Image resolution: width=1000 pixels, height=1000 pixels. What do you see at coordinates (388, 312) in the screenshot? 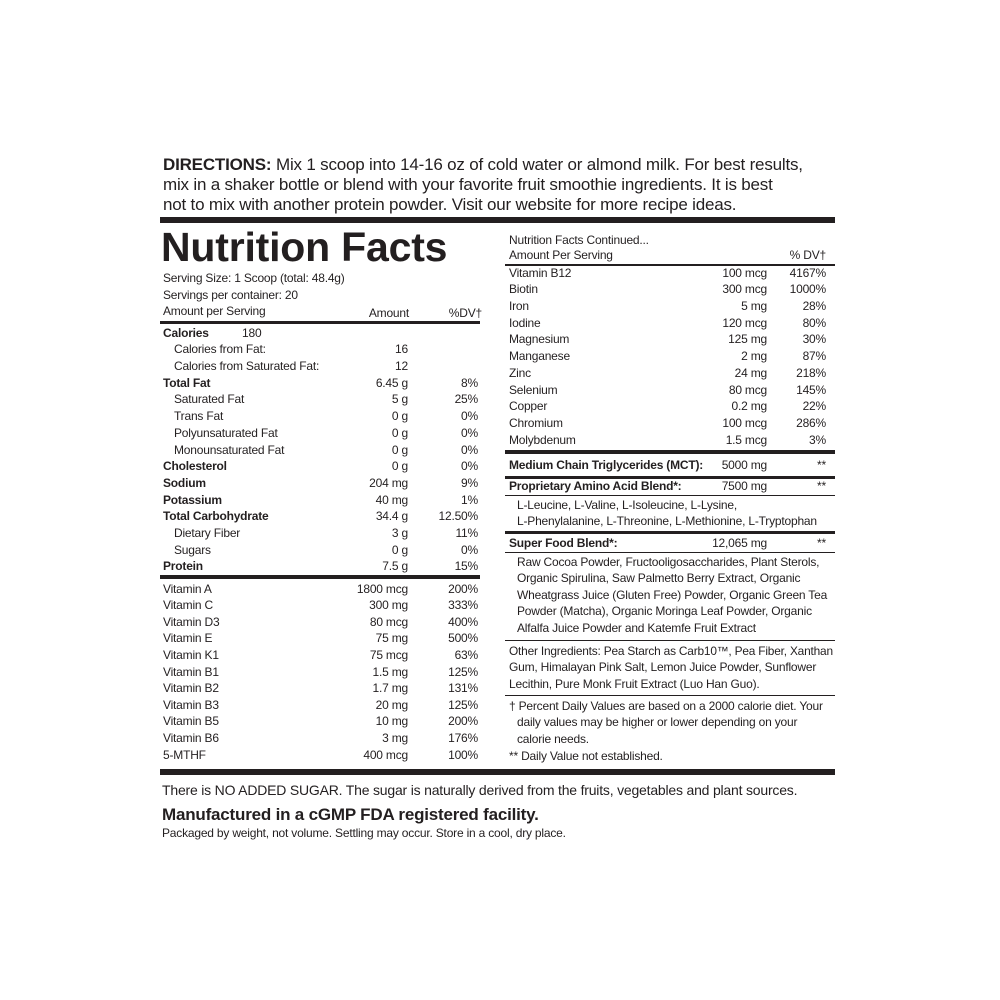
I see `header: Amount` at bounding box center [388, 312].